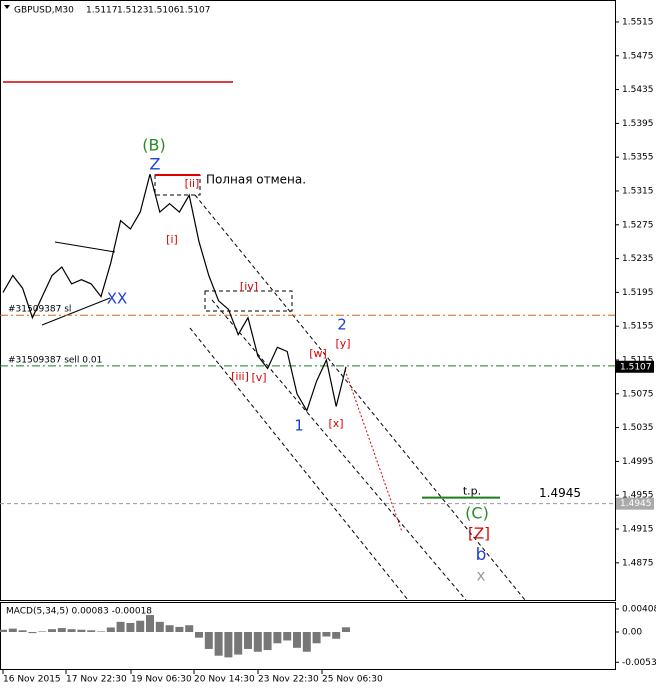 The width and height of the screenshot is (656, 688). Describe the element at coordinates (39, 310) in the screenshot. I see `order-label: #31509387 sl` at that location.